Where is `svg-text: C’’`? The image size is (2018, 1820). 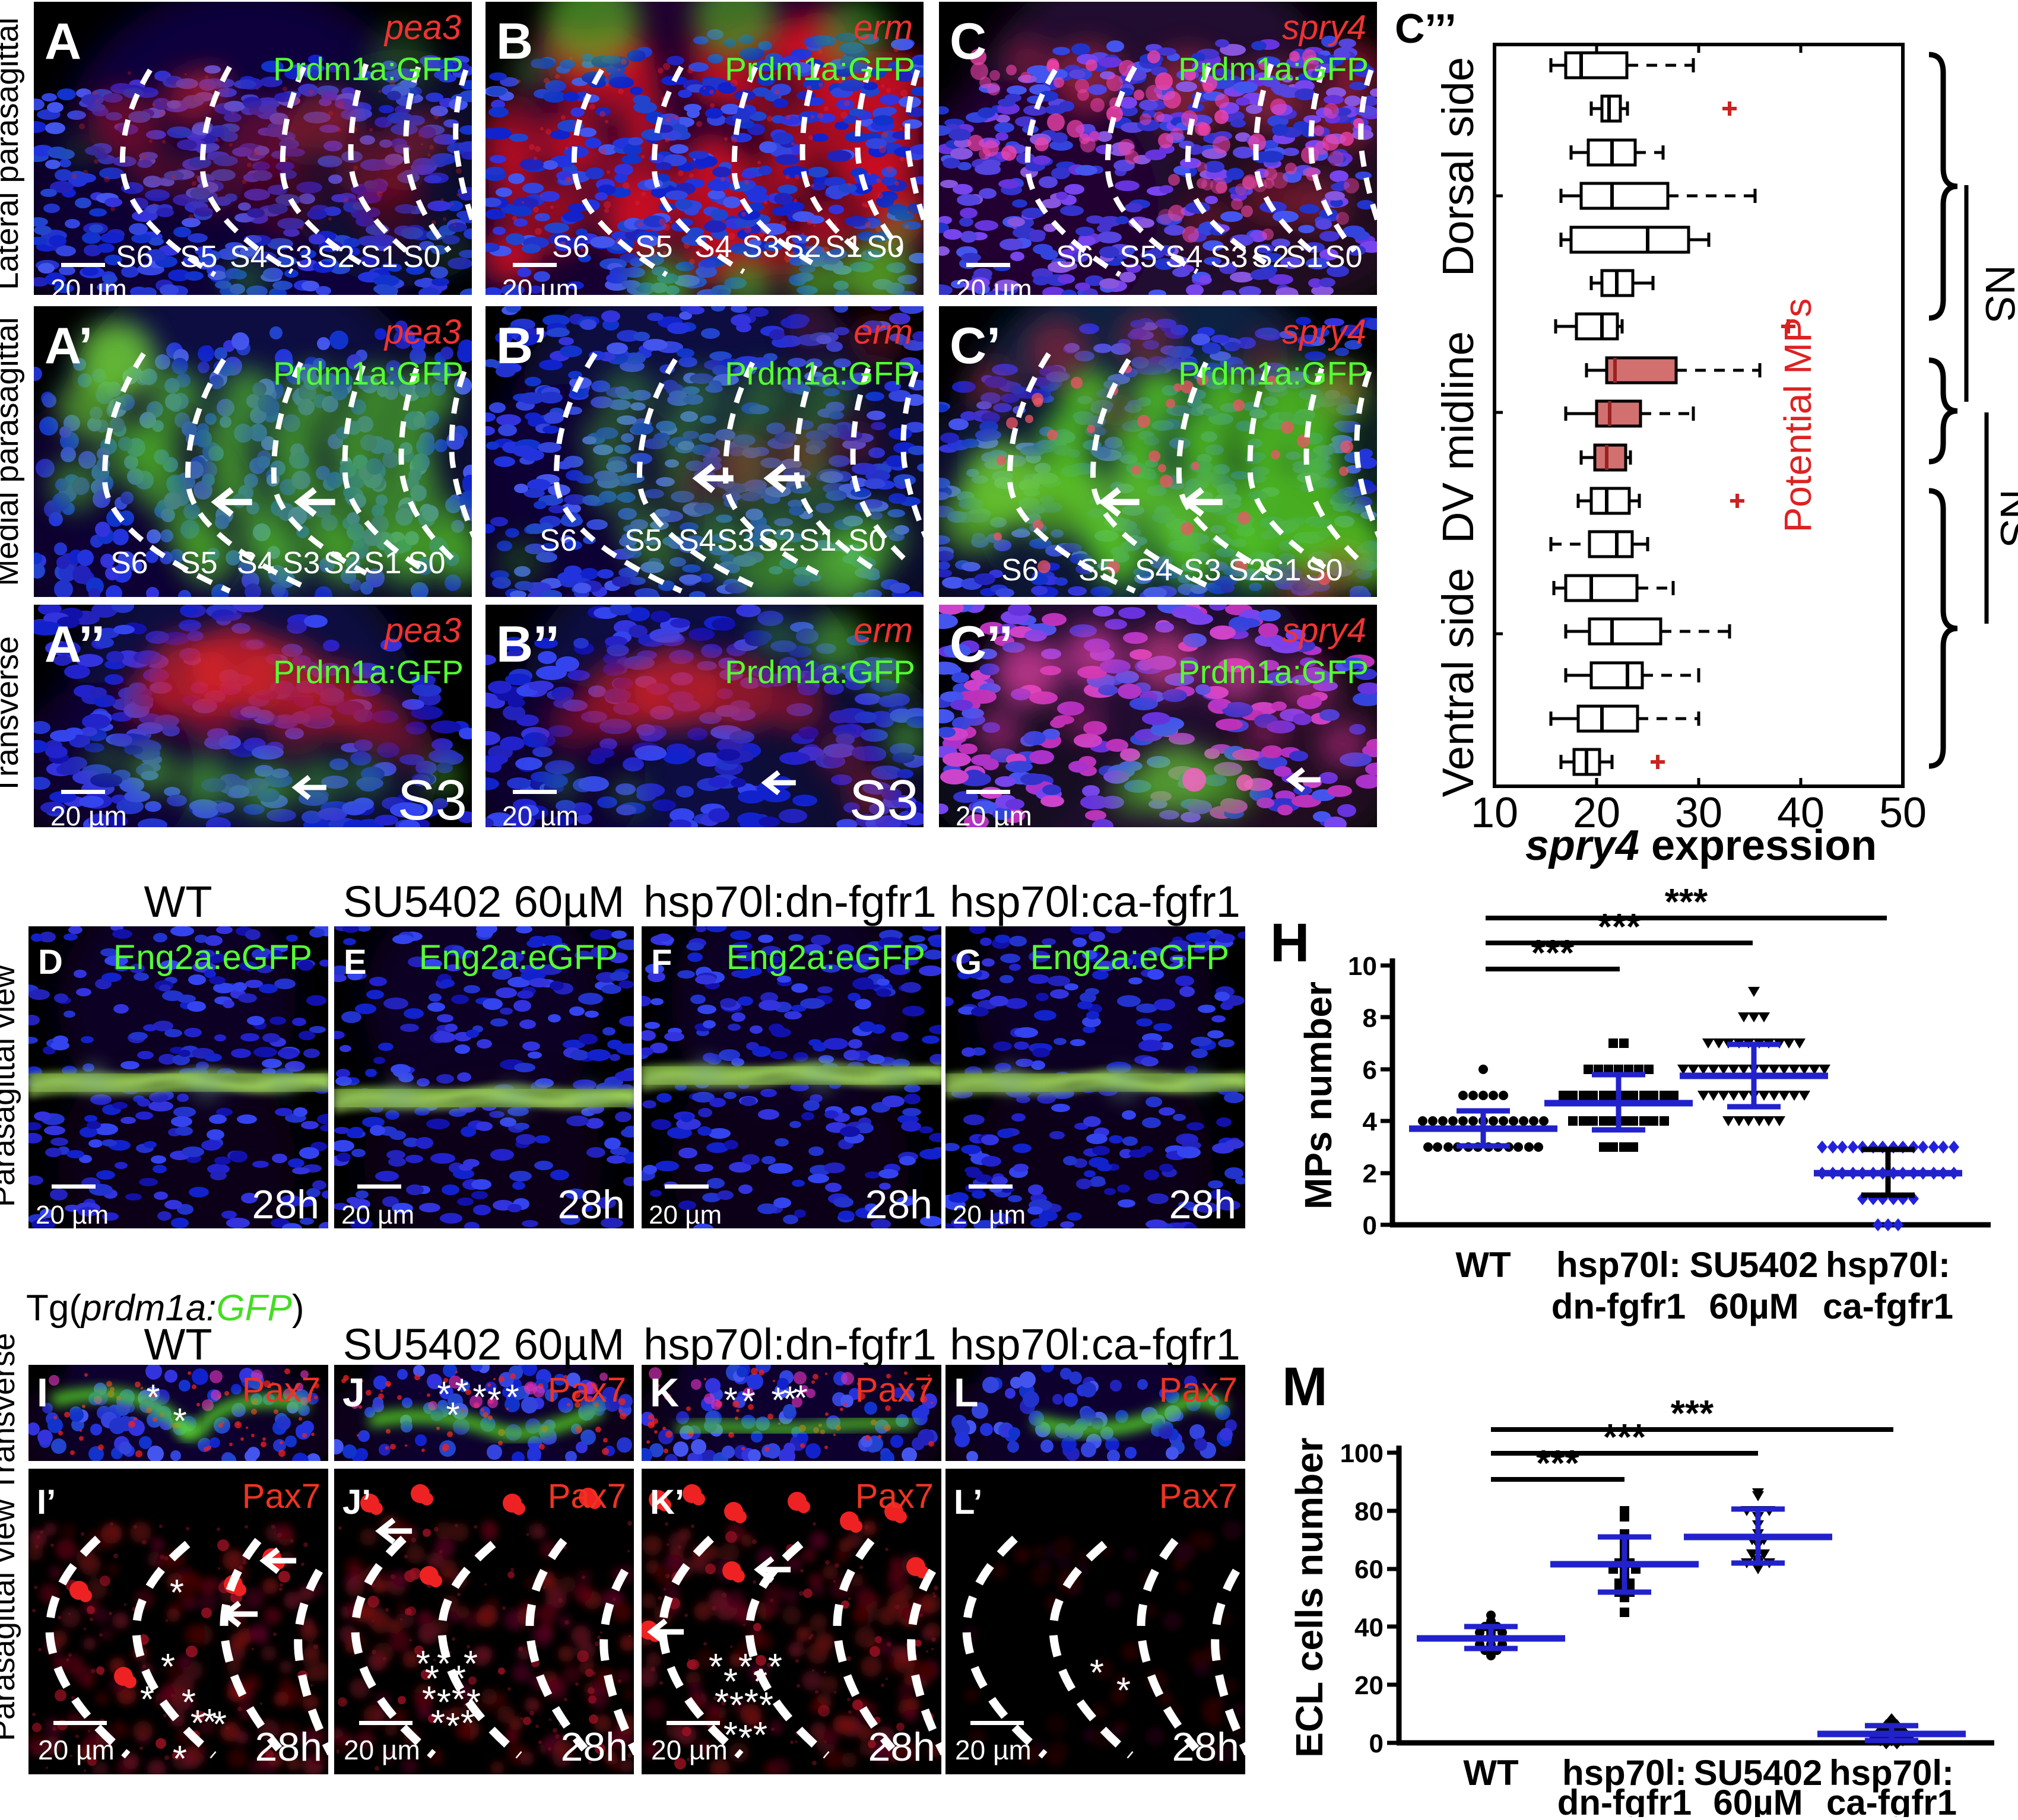
svg-text: C’’ is located at coordinates (981, 645).